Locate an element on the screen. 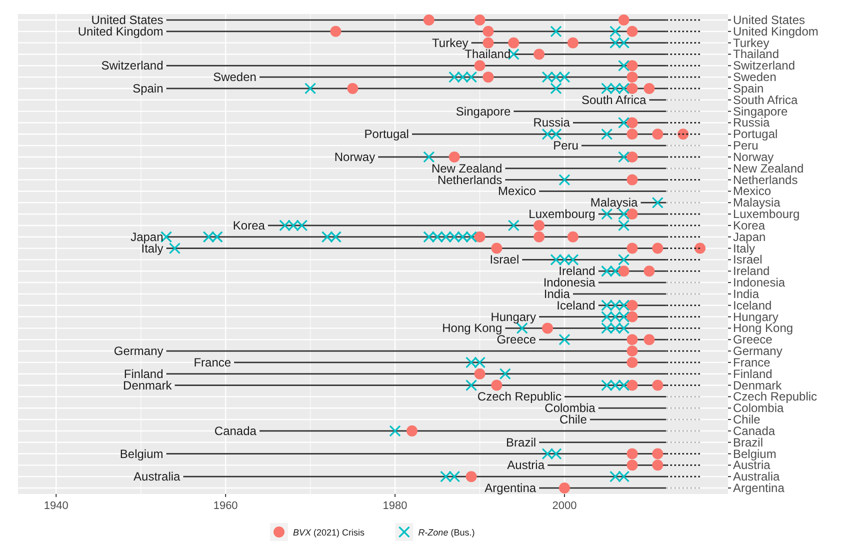 The height and width of the screenshot is (544, 846). category-label: Brazil is located at coordinates (521, 442).